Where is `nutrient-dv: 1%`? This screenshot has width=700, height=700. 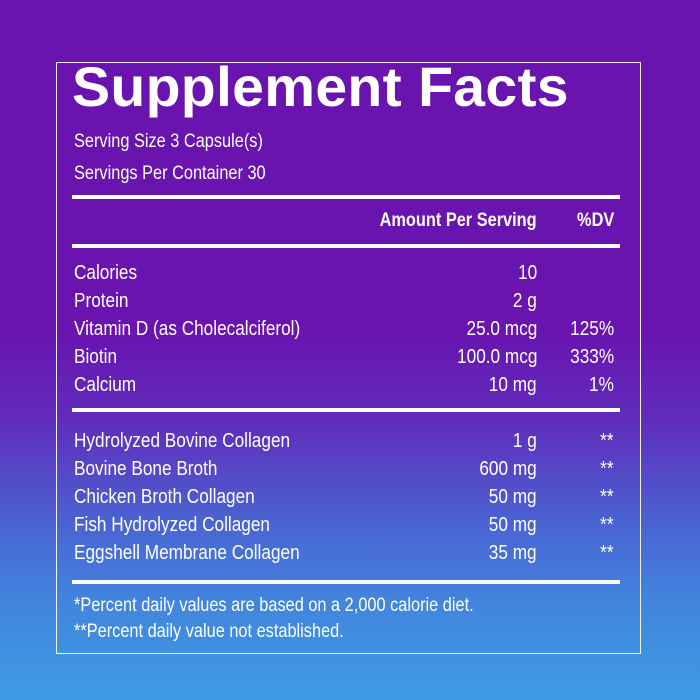 nutrient-dv: 1% is located at coordinates (601, 385).